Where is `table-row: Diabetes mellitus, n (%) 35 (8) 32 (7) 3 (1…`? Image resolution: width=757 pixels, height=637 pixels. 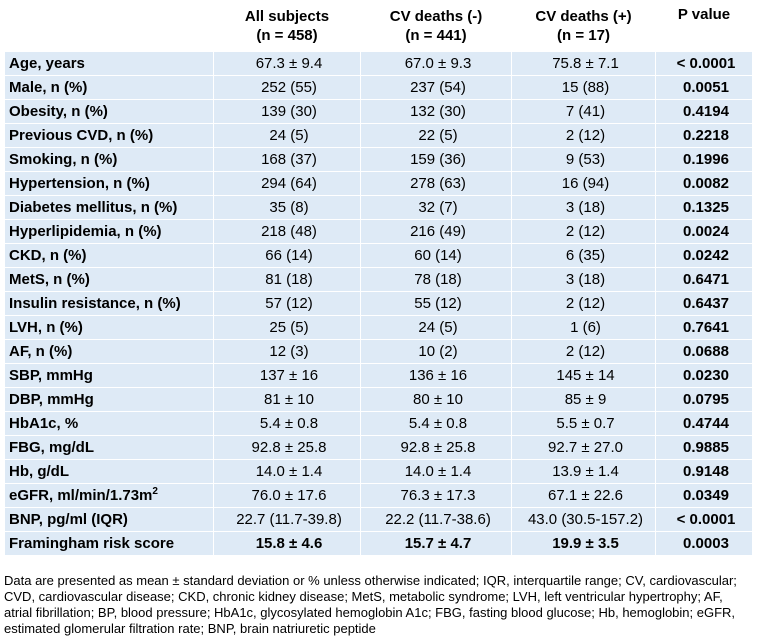 table-row: Diabetes mellitus, n (%) 35 (8) 32 (7) 3 (1… is located at coordinates (378, 207).